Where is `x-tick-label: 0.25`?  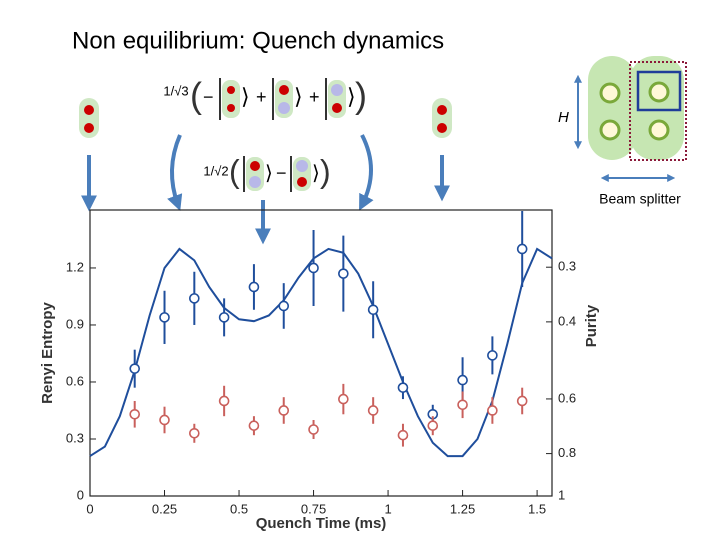 x-tick-label: 0.25 is located at coordinates (164, 508).